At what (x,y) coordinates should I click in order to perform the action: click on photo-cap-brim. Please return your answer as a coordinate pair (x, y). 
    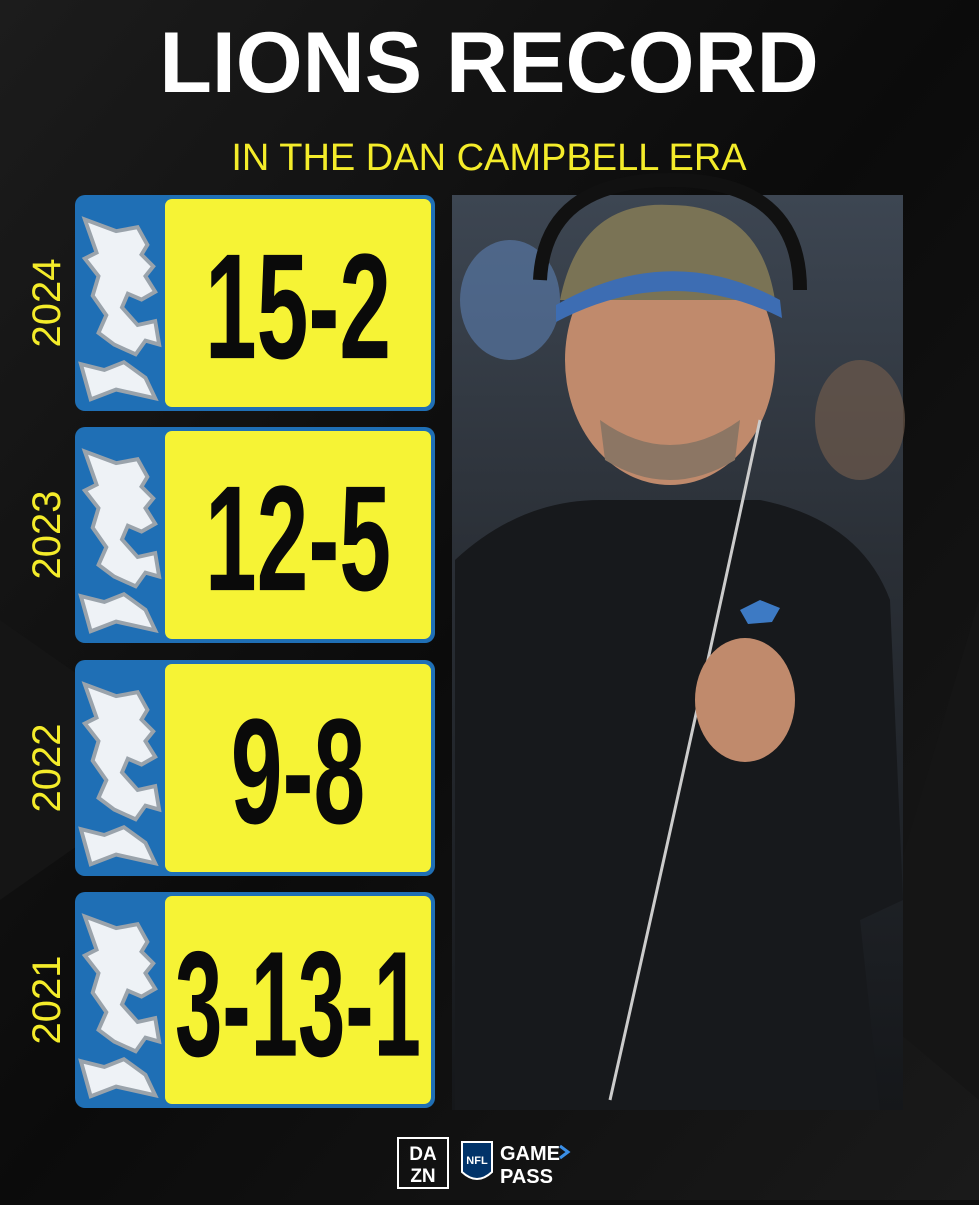
    Looking at the image, I should click on (669, 296).